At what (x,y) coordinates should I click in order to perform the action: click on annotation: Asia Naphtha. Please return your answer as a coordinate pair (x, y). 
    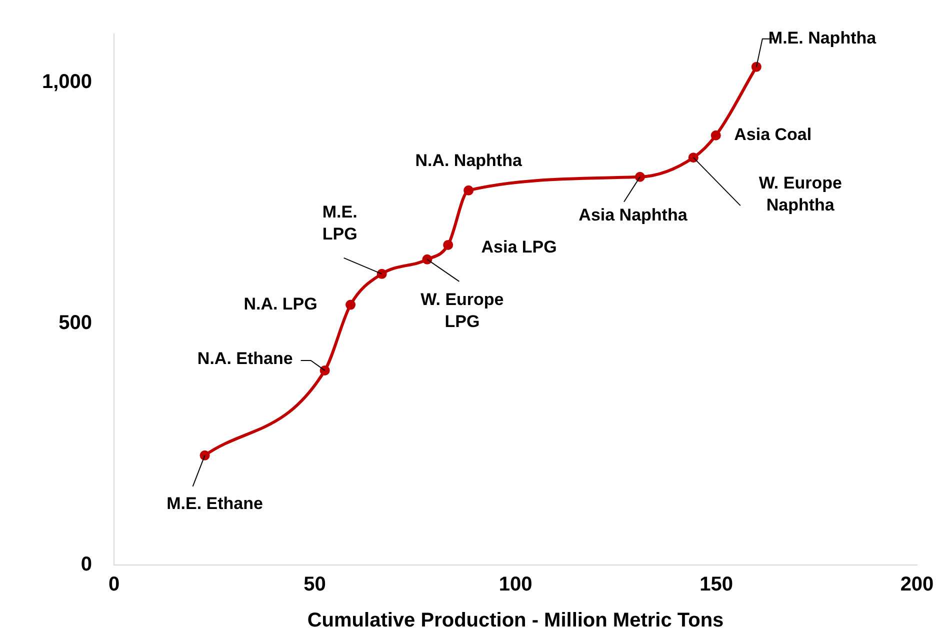
    Looking at the image, I should click on (633, 215).